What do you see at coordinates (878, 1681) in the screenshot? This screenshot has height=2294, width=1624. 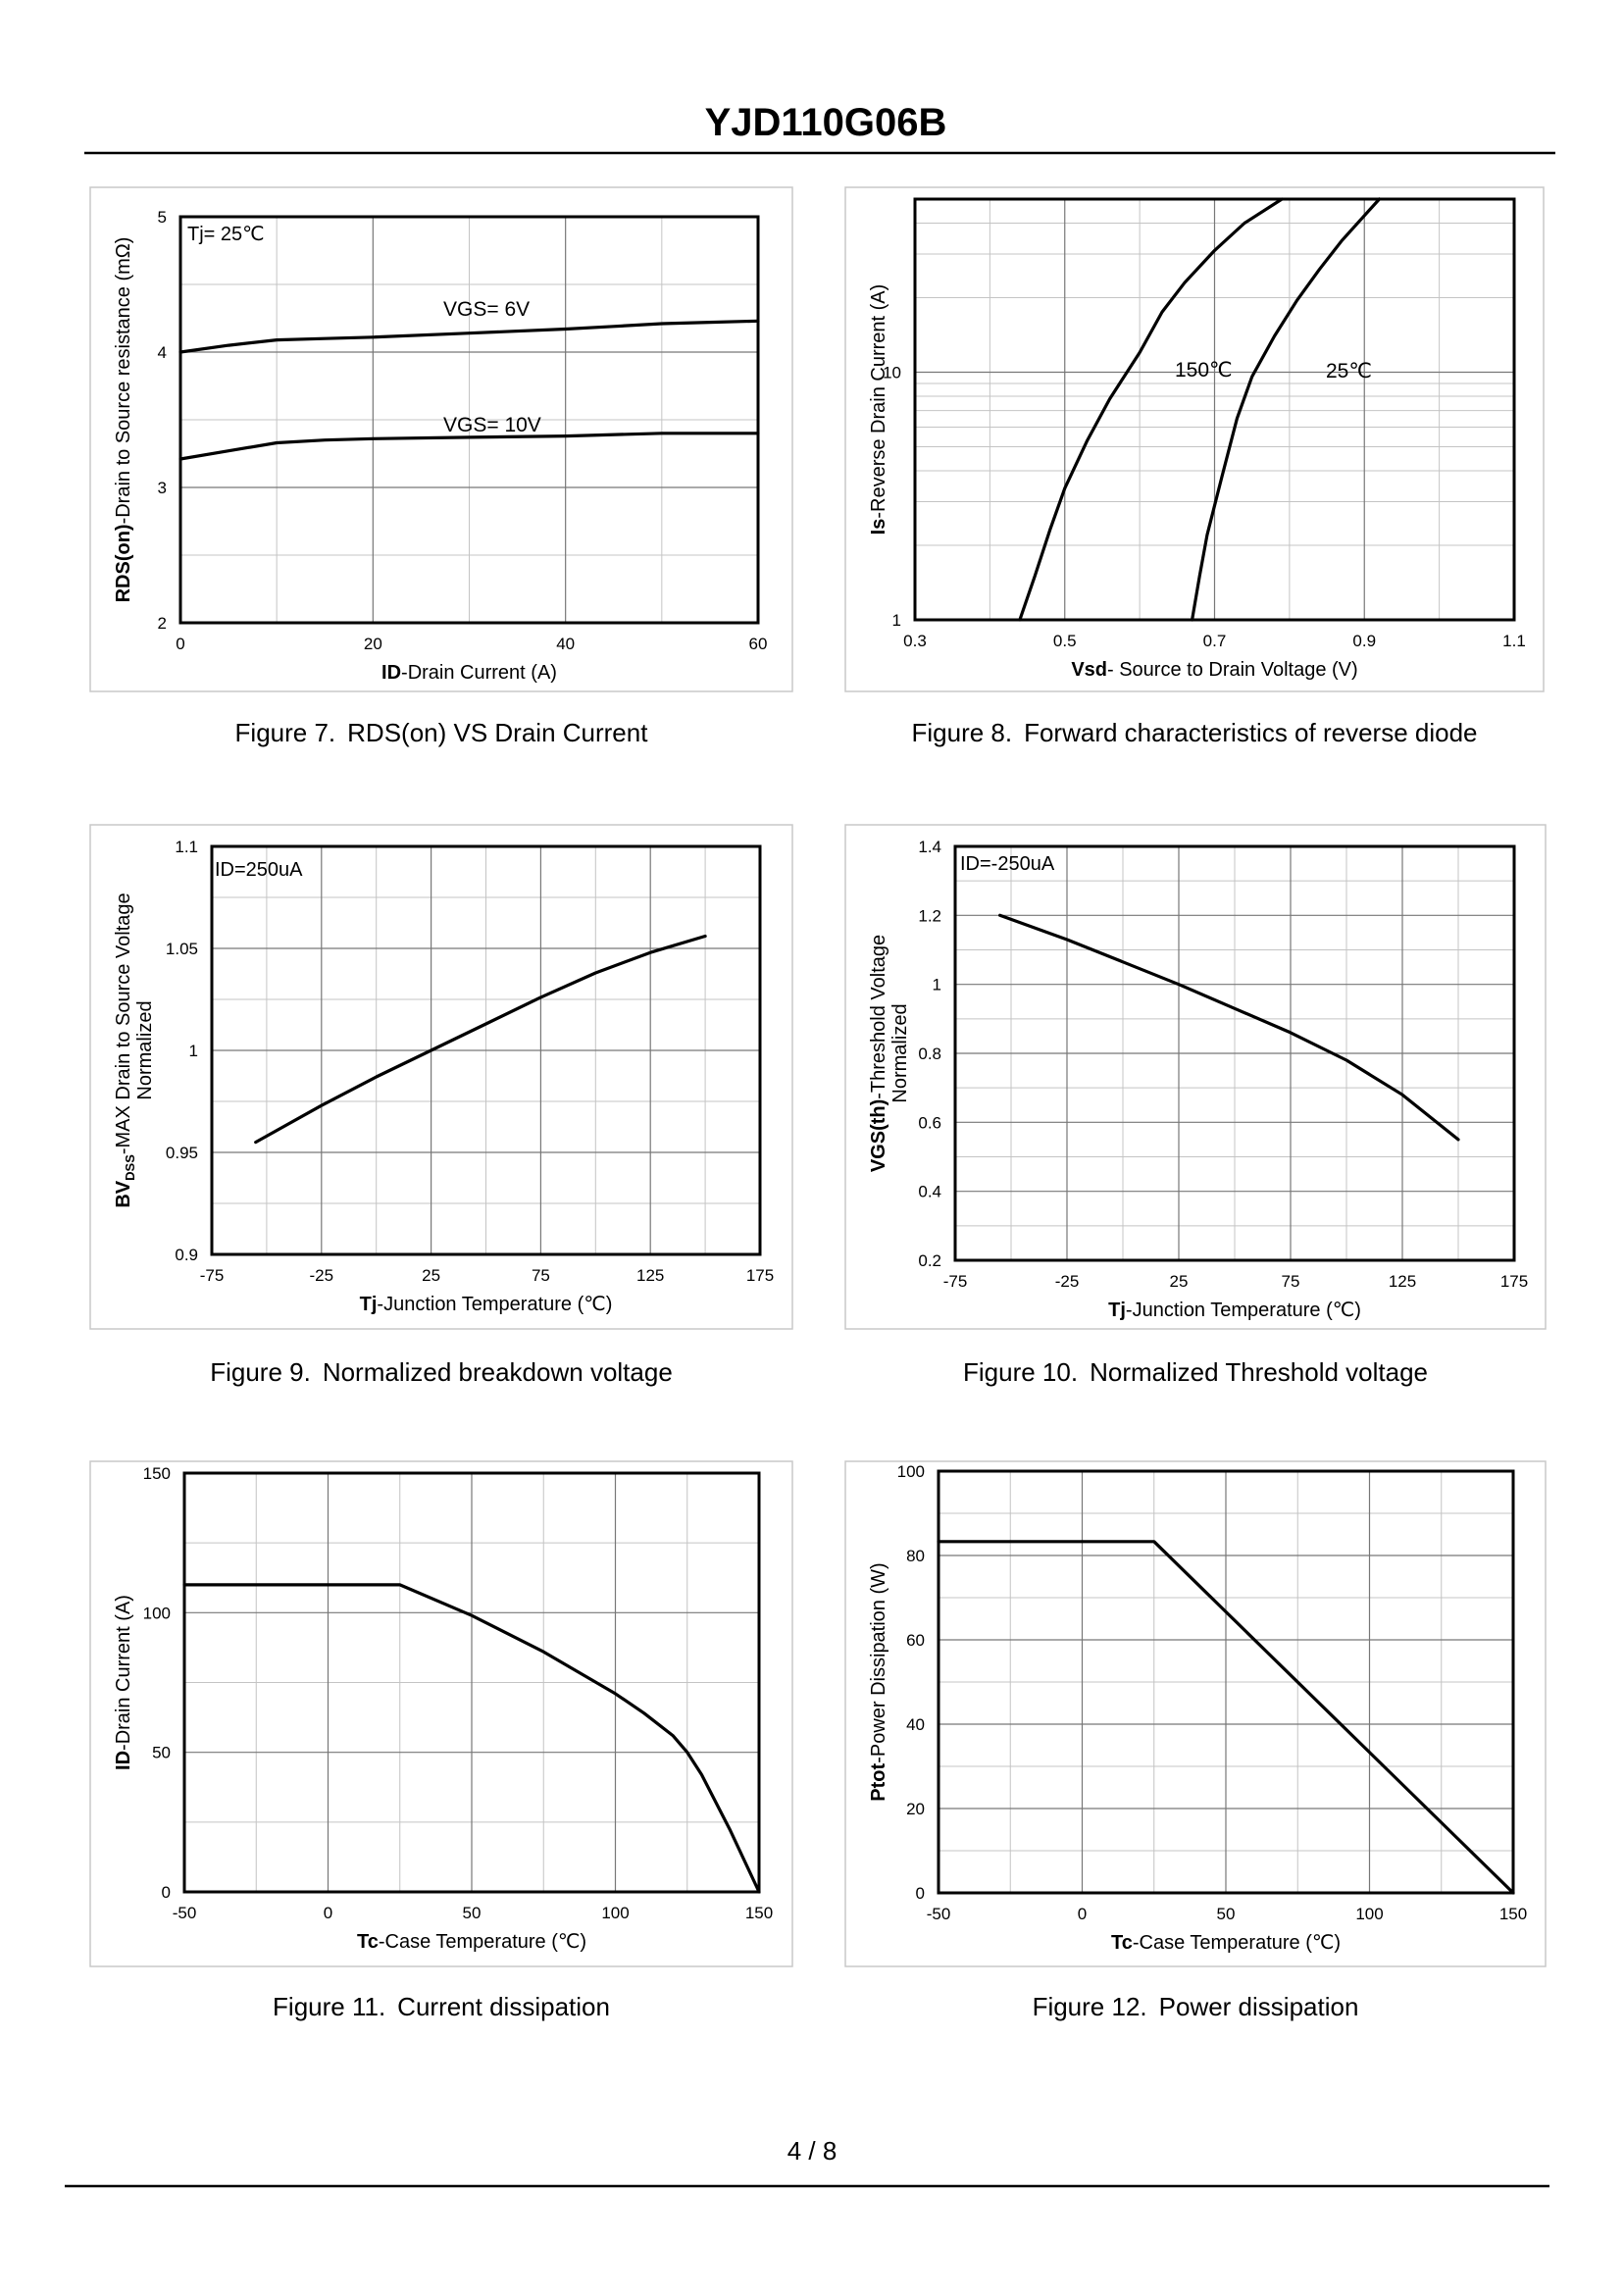 I see `y-axis-label: Ptot-Power Dissipation (W)` at bounding box center [878, 1681].